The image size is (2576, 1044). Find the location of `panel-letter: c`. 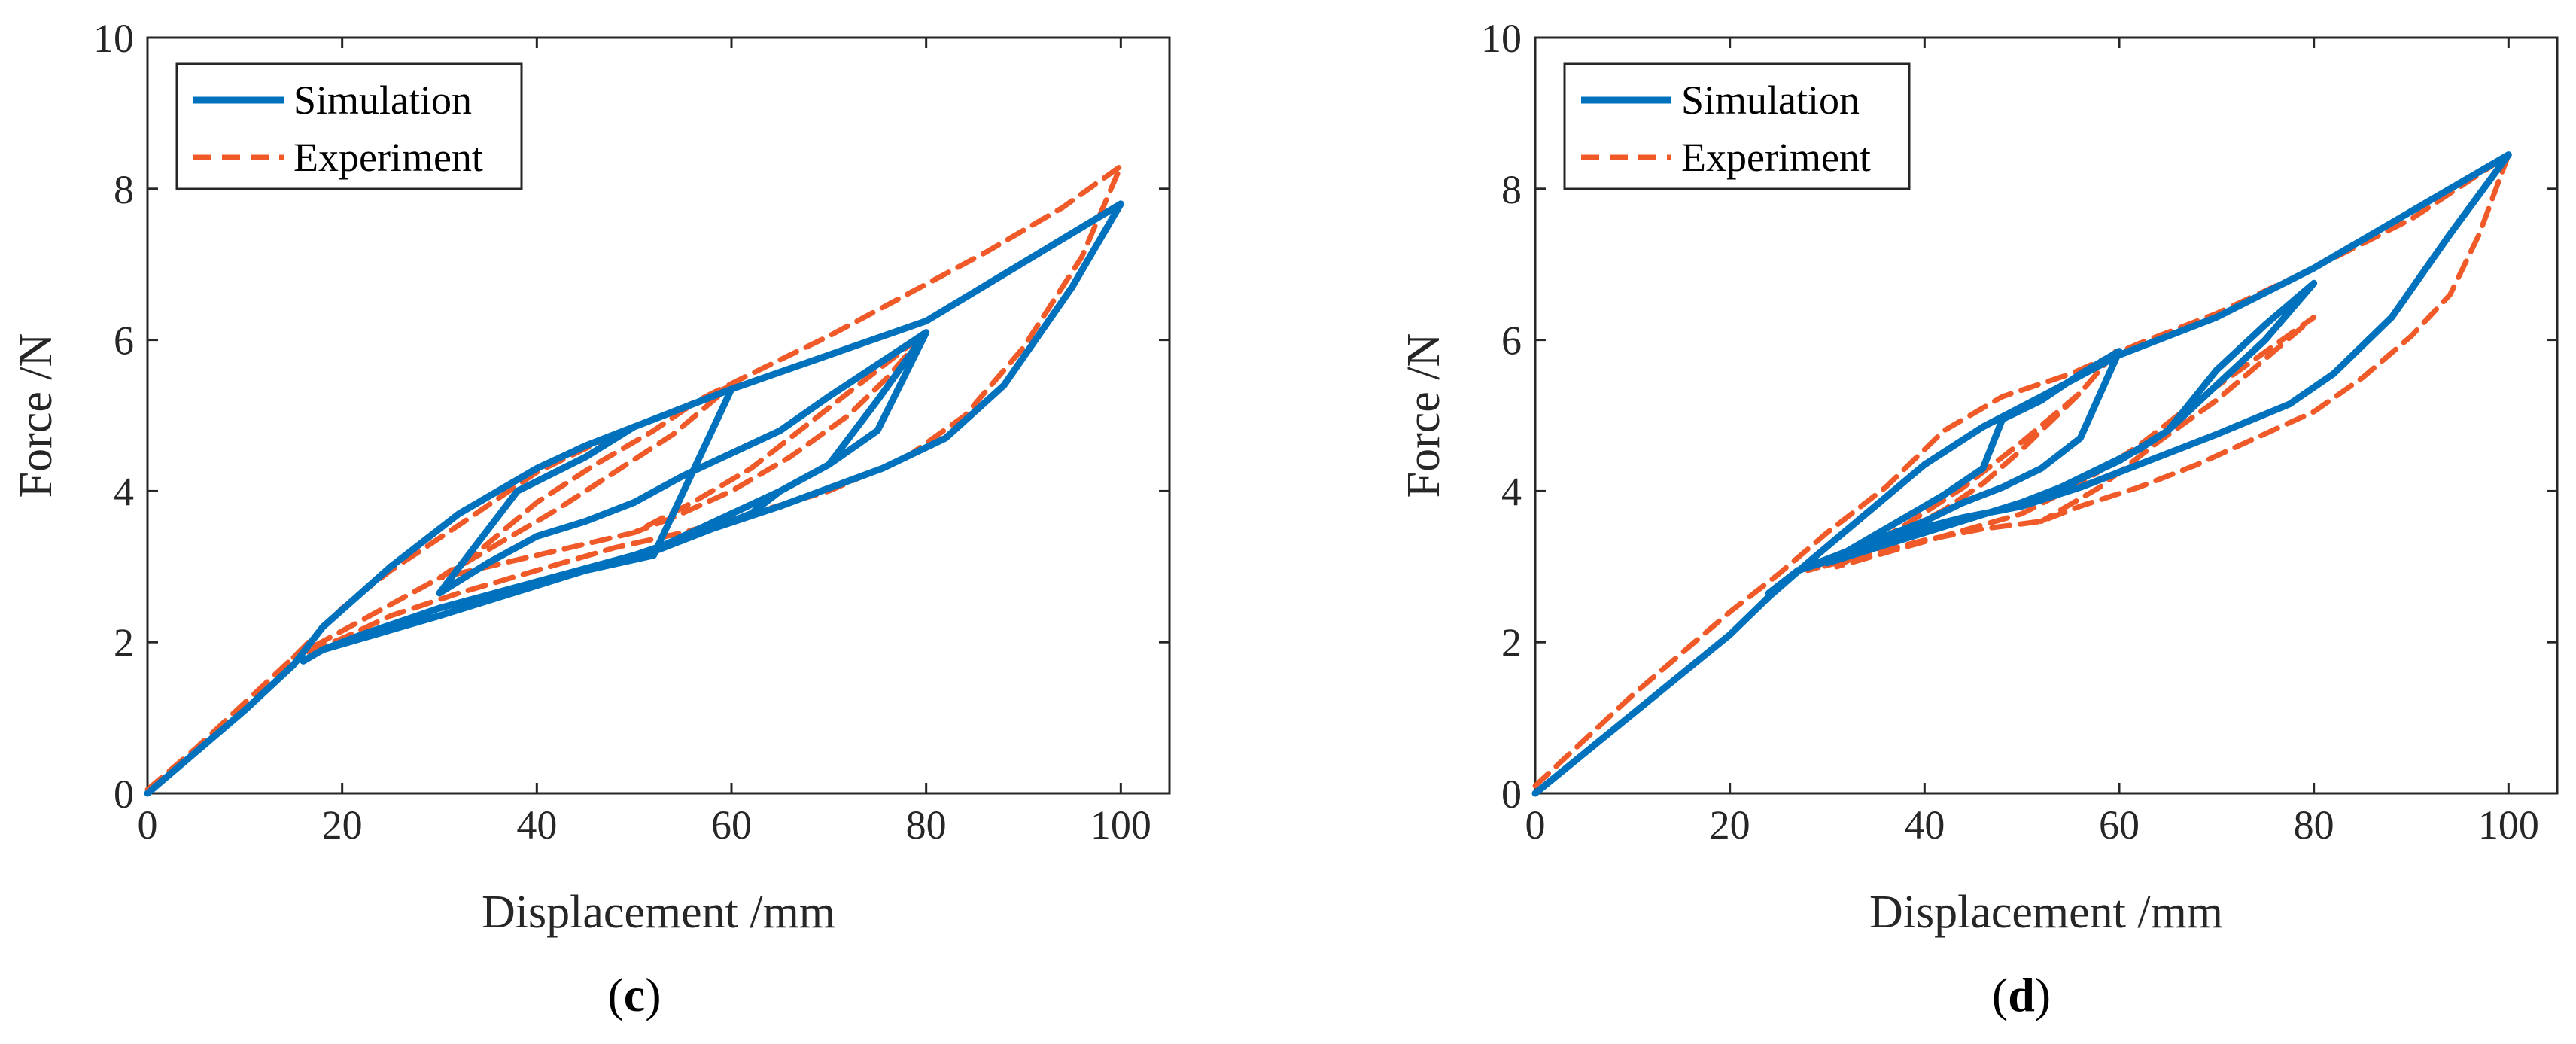

panel-letter: c is located at coordinates (634, 994).